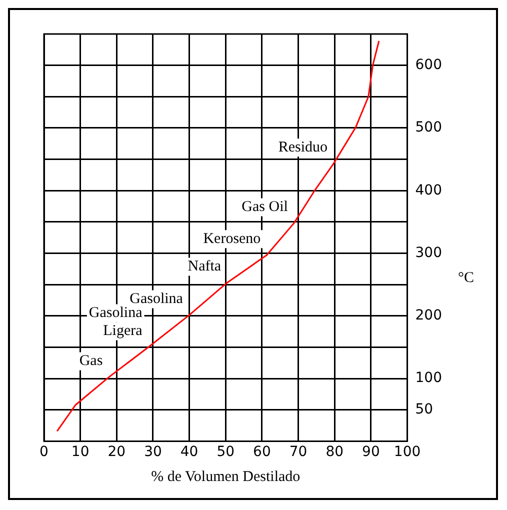  I want to click on x-tick-label: 40, so click(189, 452).